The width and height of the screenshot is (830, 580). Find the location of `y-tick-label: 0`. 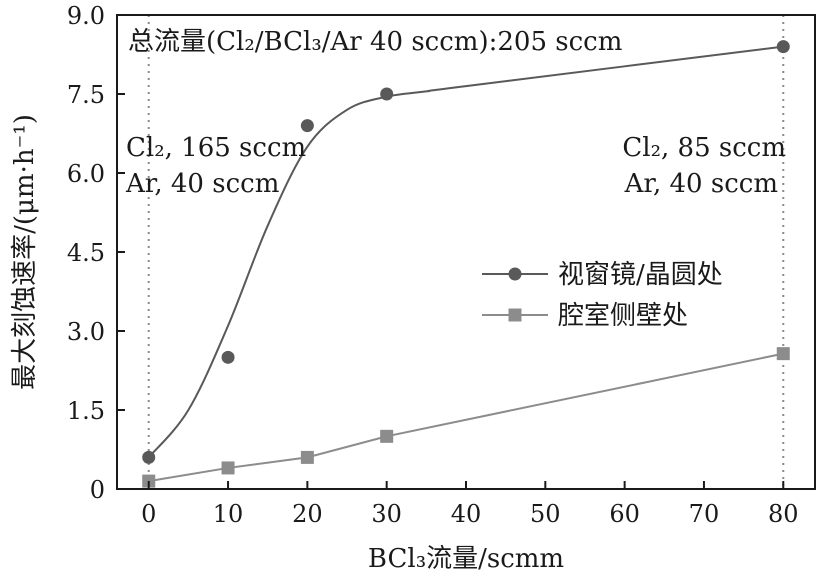

y-tick-label: 0 is located at coordinates (97, 490).